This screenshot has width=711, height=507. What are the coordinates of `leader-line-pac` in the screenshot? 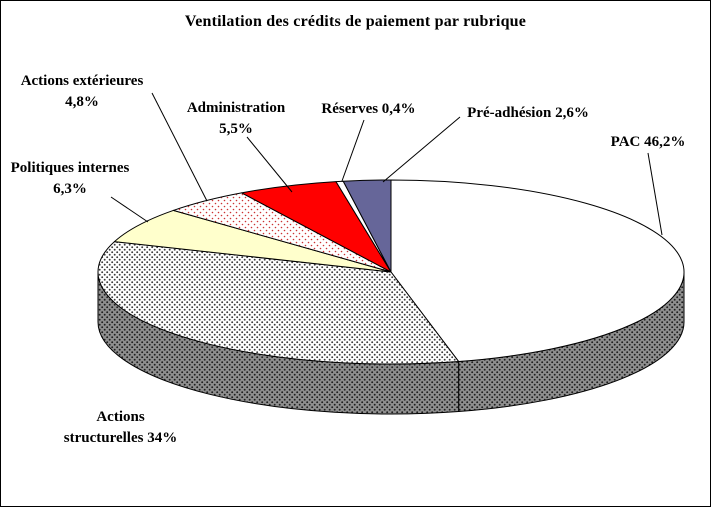 It's located at (655, 194).